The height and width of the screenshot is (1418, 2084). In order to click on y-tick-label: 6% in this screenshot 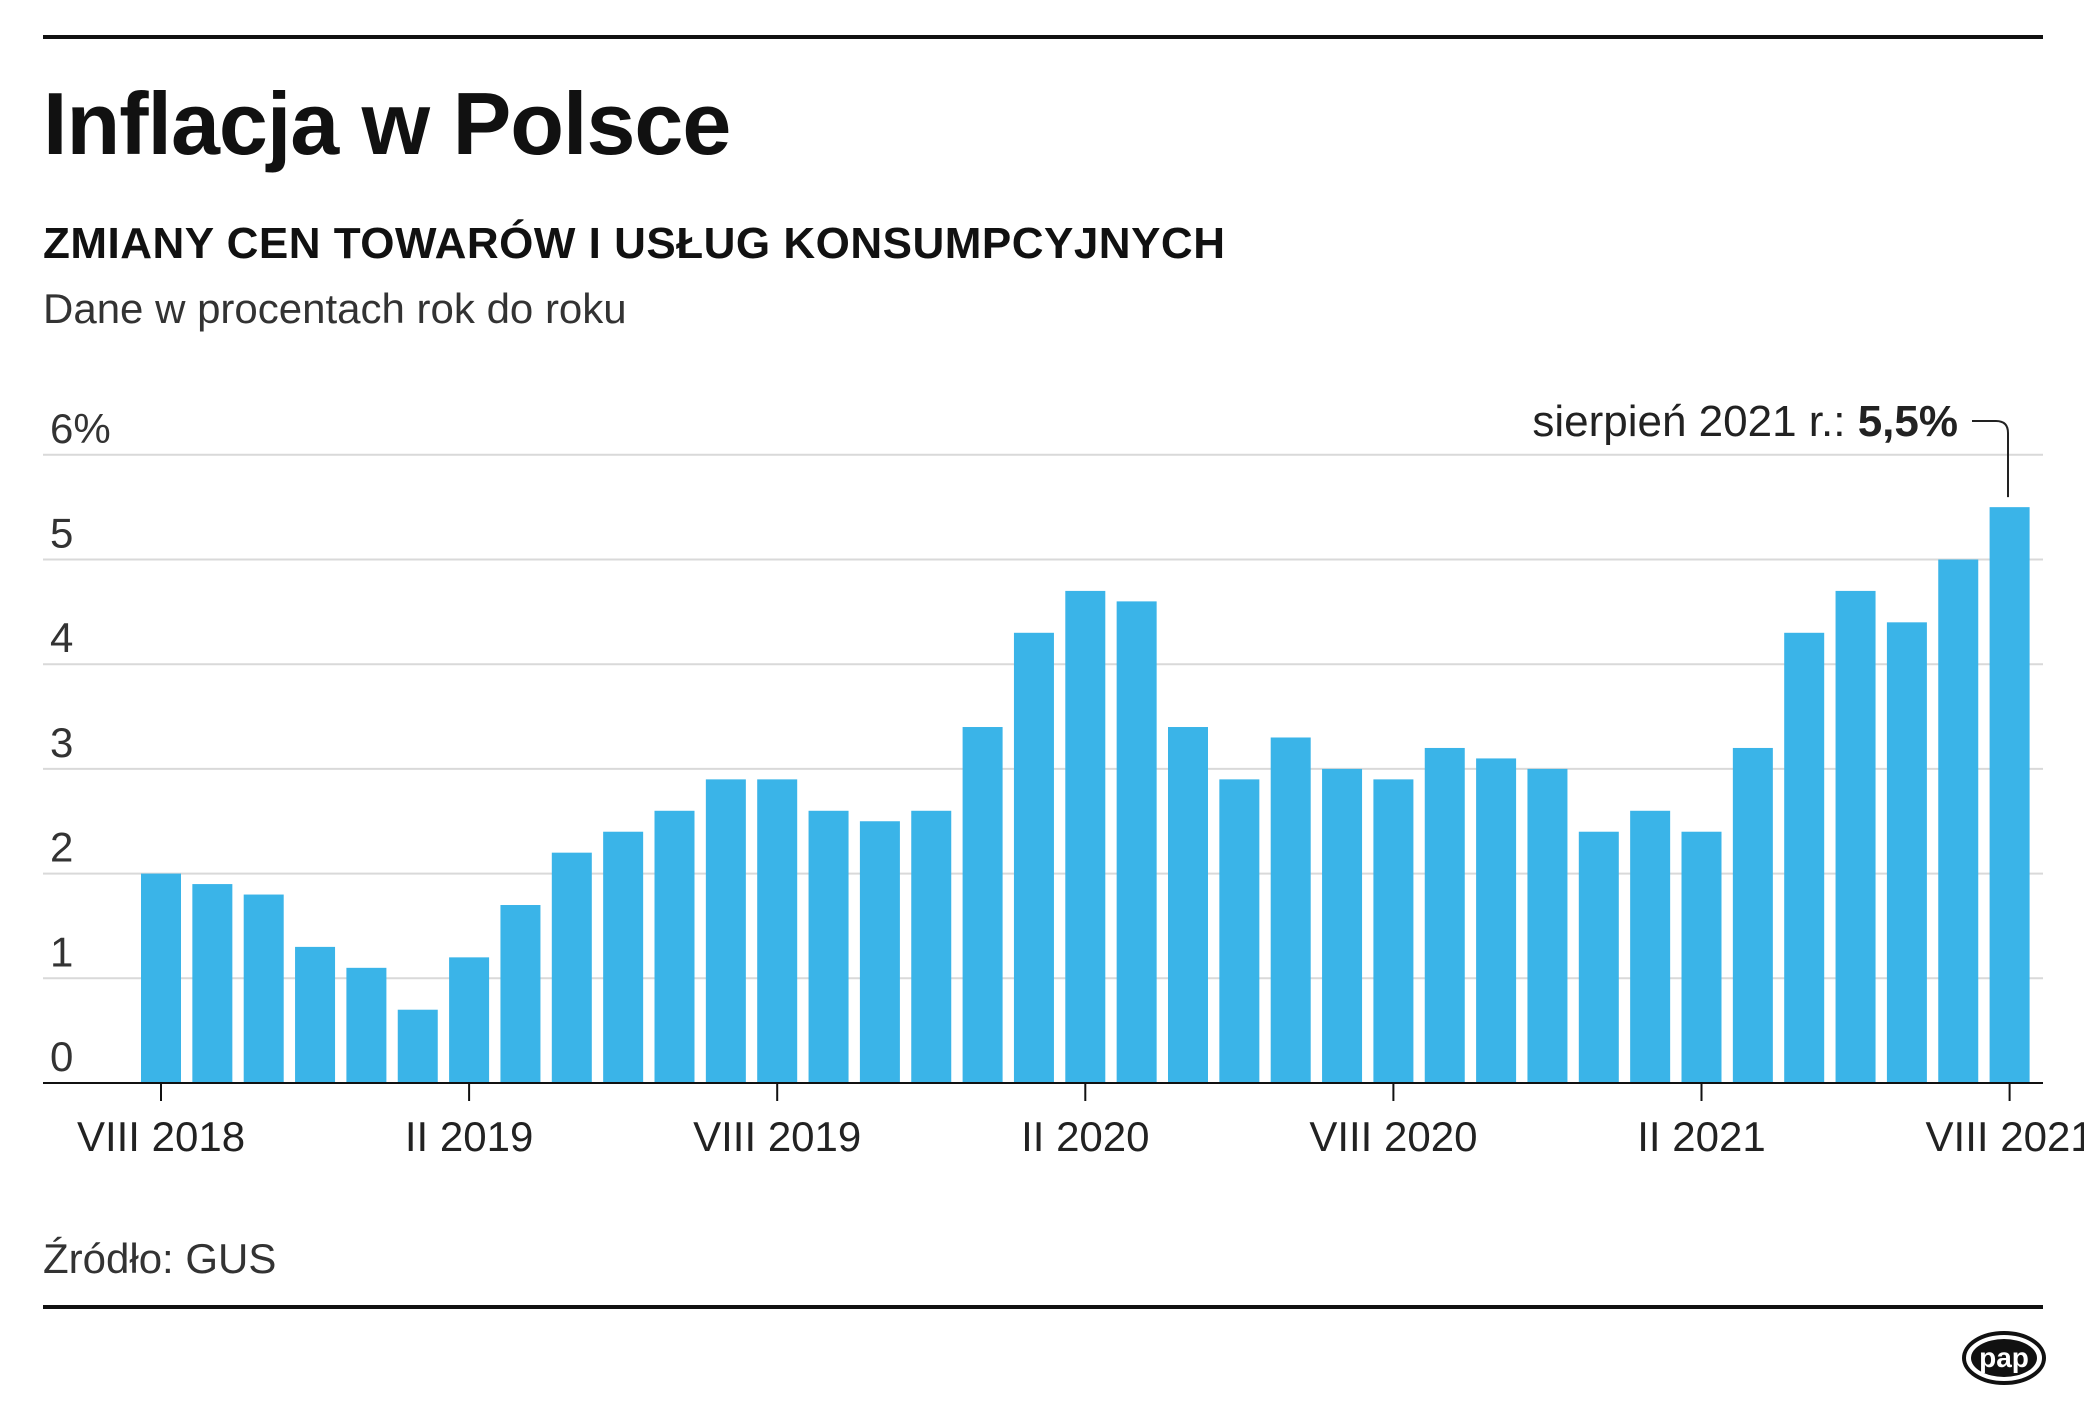, I will do `click(80, 428)`.